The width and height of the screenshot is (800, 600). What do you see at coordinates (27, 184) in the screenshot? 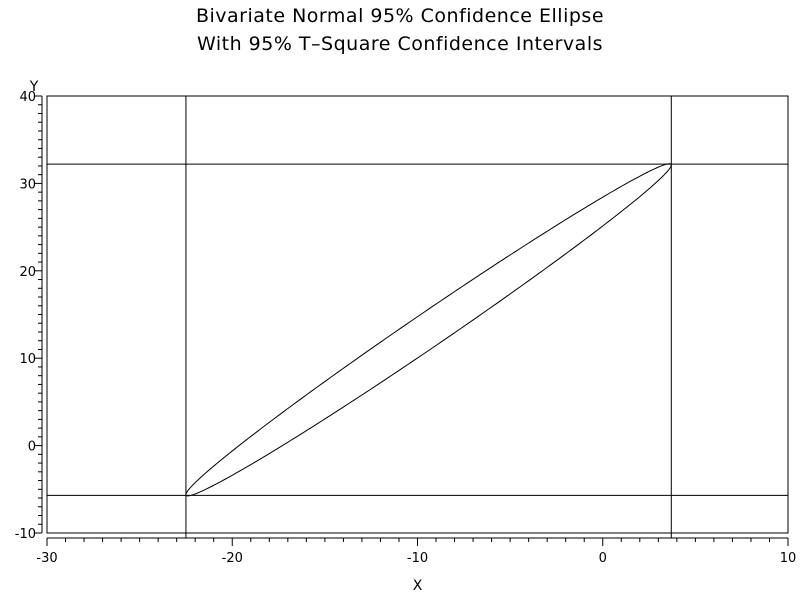
I see `y-tick-label: 30` at bounding box center [27, 184].